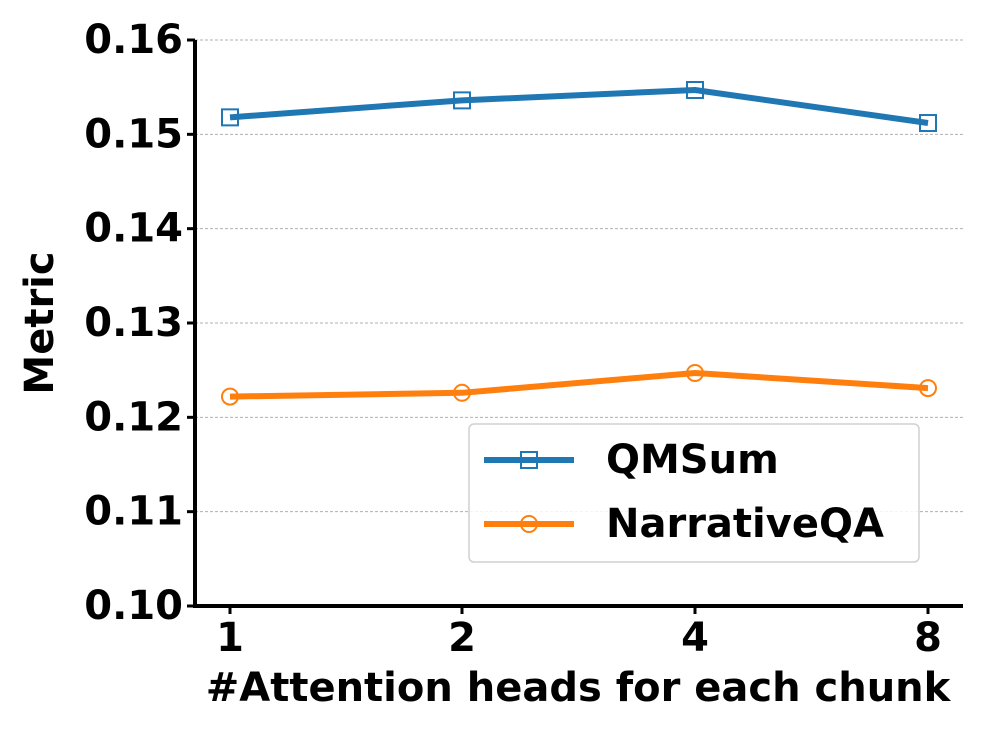 Image resolution: width=986 pixels, height=740 pixels. I want to click on x-axis-label: #Attention heads for each chunk, so click(579, 688).